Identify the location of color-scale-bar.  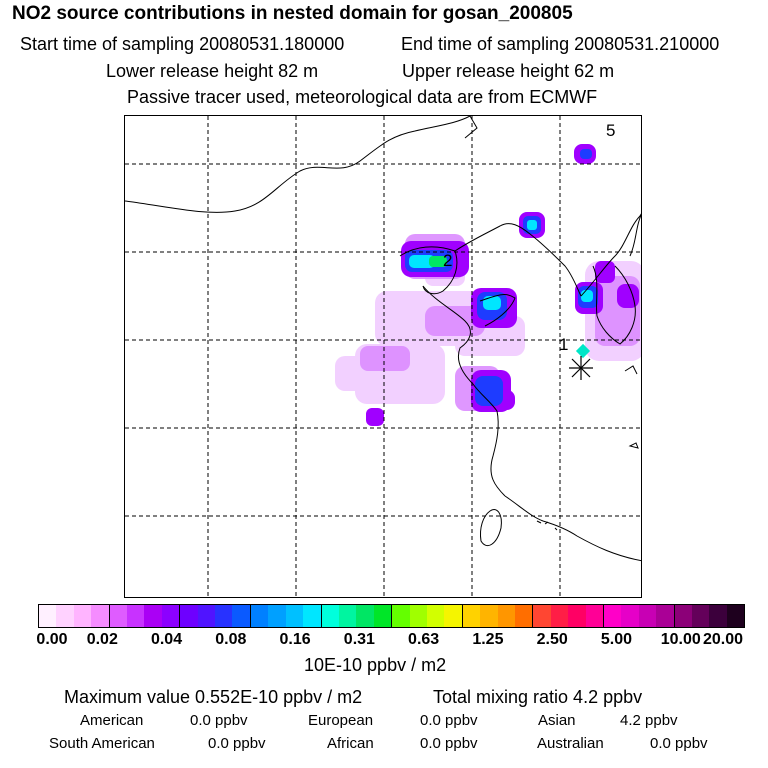
(391, 616).